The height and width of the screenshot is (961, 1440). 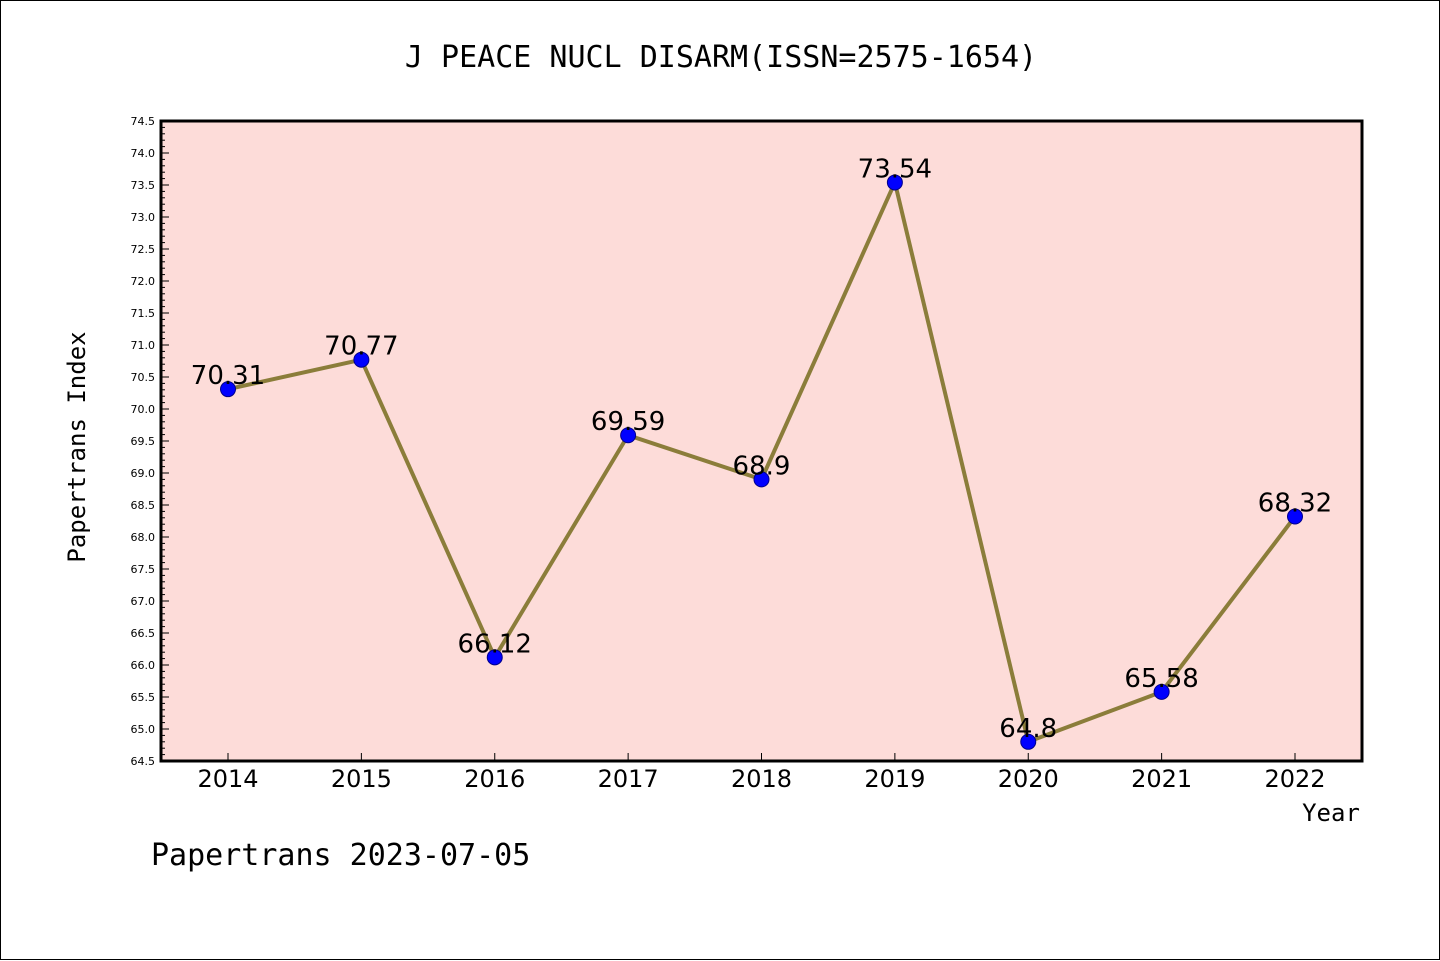 What do you see at coordinates (143, 345) in the screenshot?
I see `y-tick-label: 71.0` at bounding box center [143, 345].